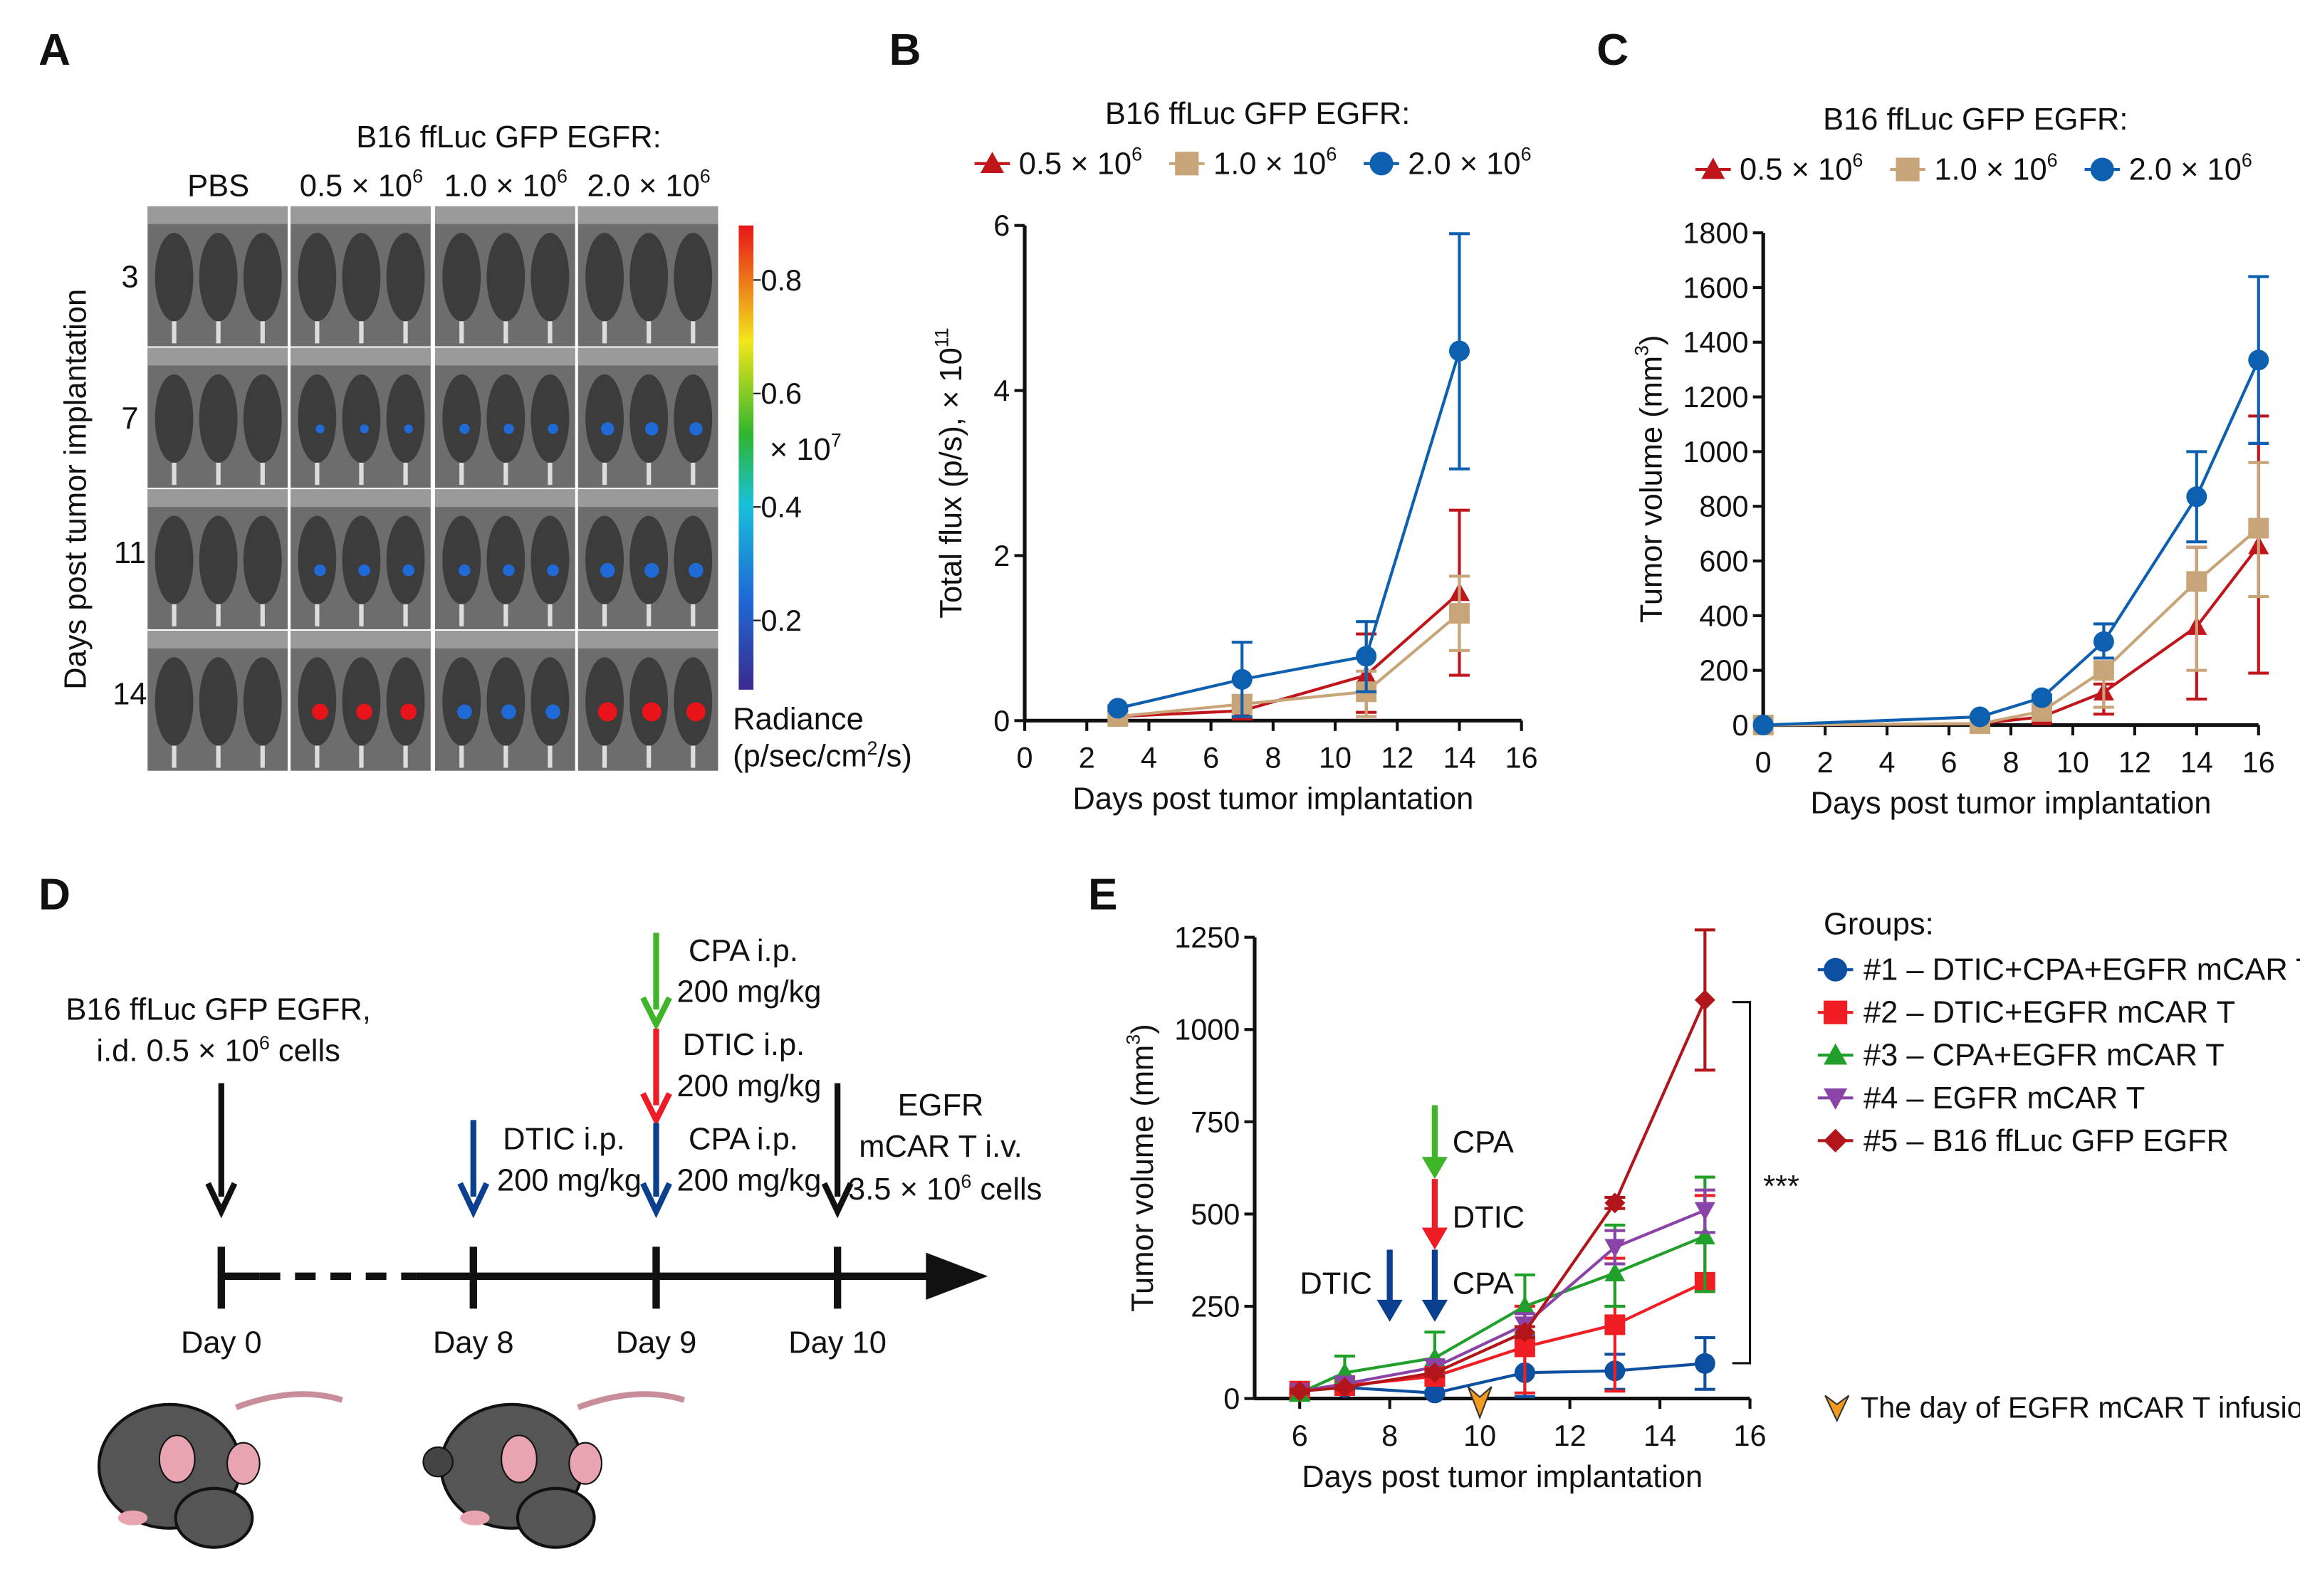 This screenshot has width=2300, height=1596. I want to click on mouse-with-tumor-illustration, so click(554, 1470).